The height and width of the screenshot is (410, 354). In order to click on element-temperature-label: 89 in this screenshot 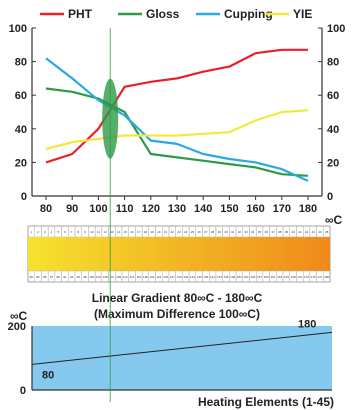, I will do `click(59, 277)`.